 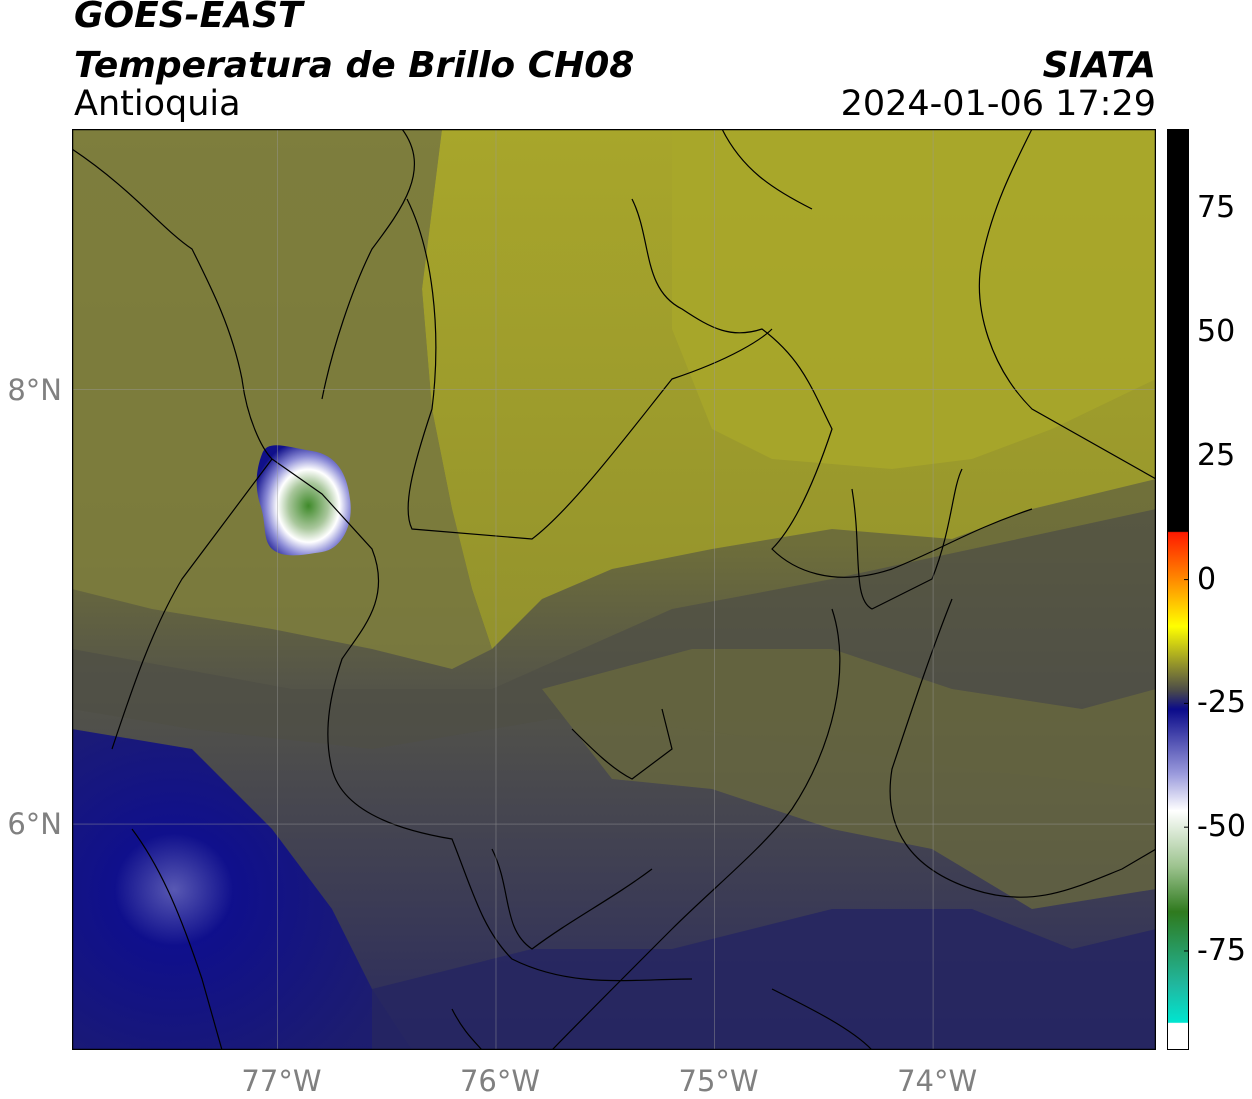 I want to click on lat-tick-label: 6°N, so click(x=34, y=824).